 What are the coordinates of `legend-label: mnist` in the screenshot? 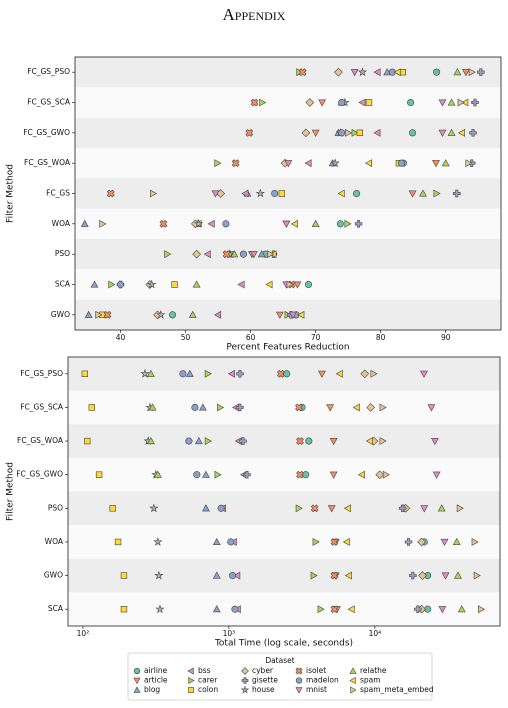 It's located at (316, 689).